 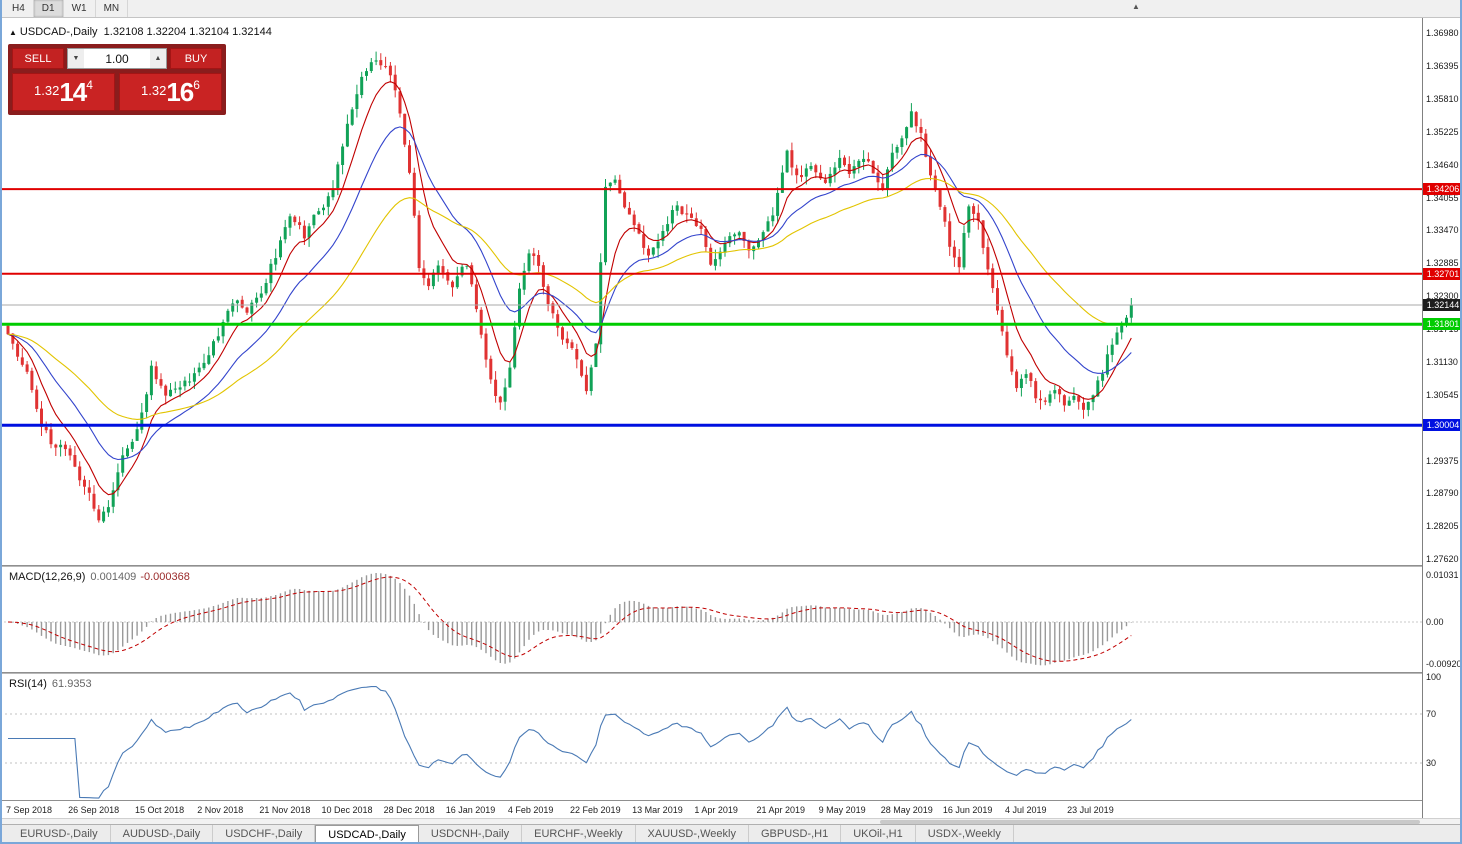 What do you see at coordinates (80, 8) in the screenshot?
I see `timeframe-button-w1: W1` at bounding box center [80, 8].